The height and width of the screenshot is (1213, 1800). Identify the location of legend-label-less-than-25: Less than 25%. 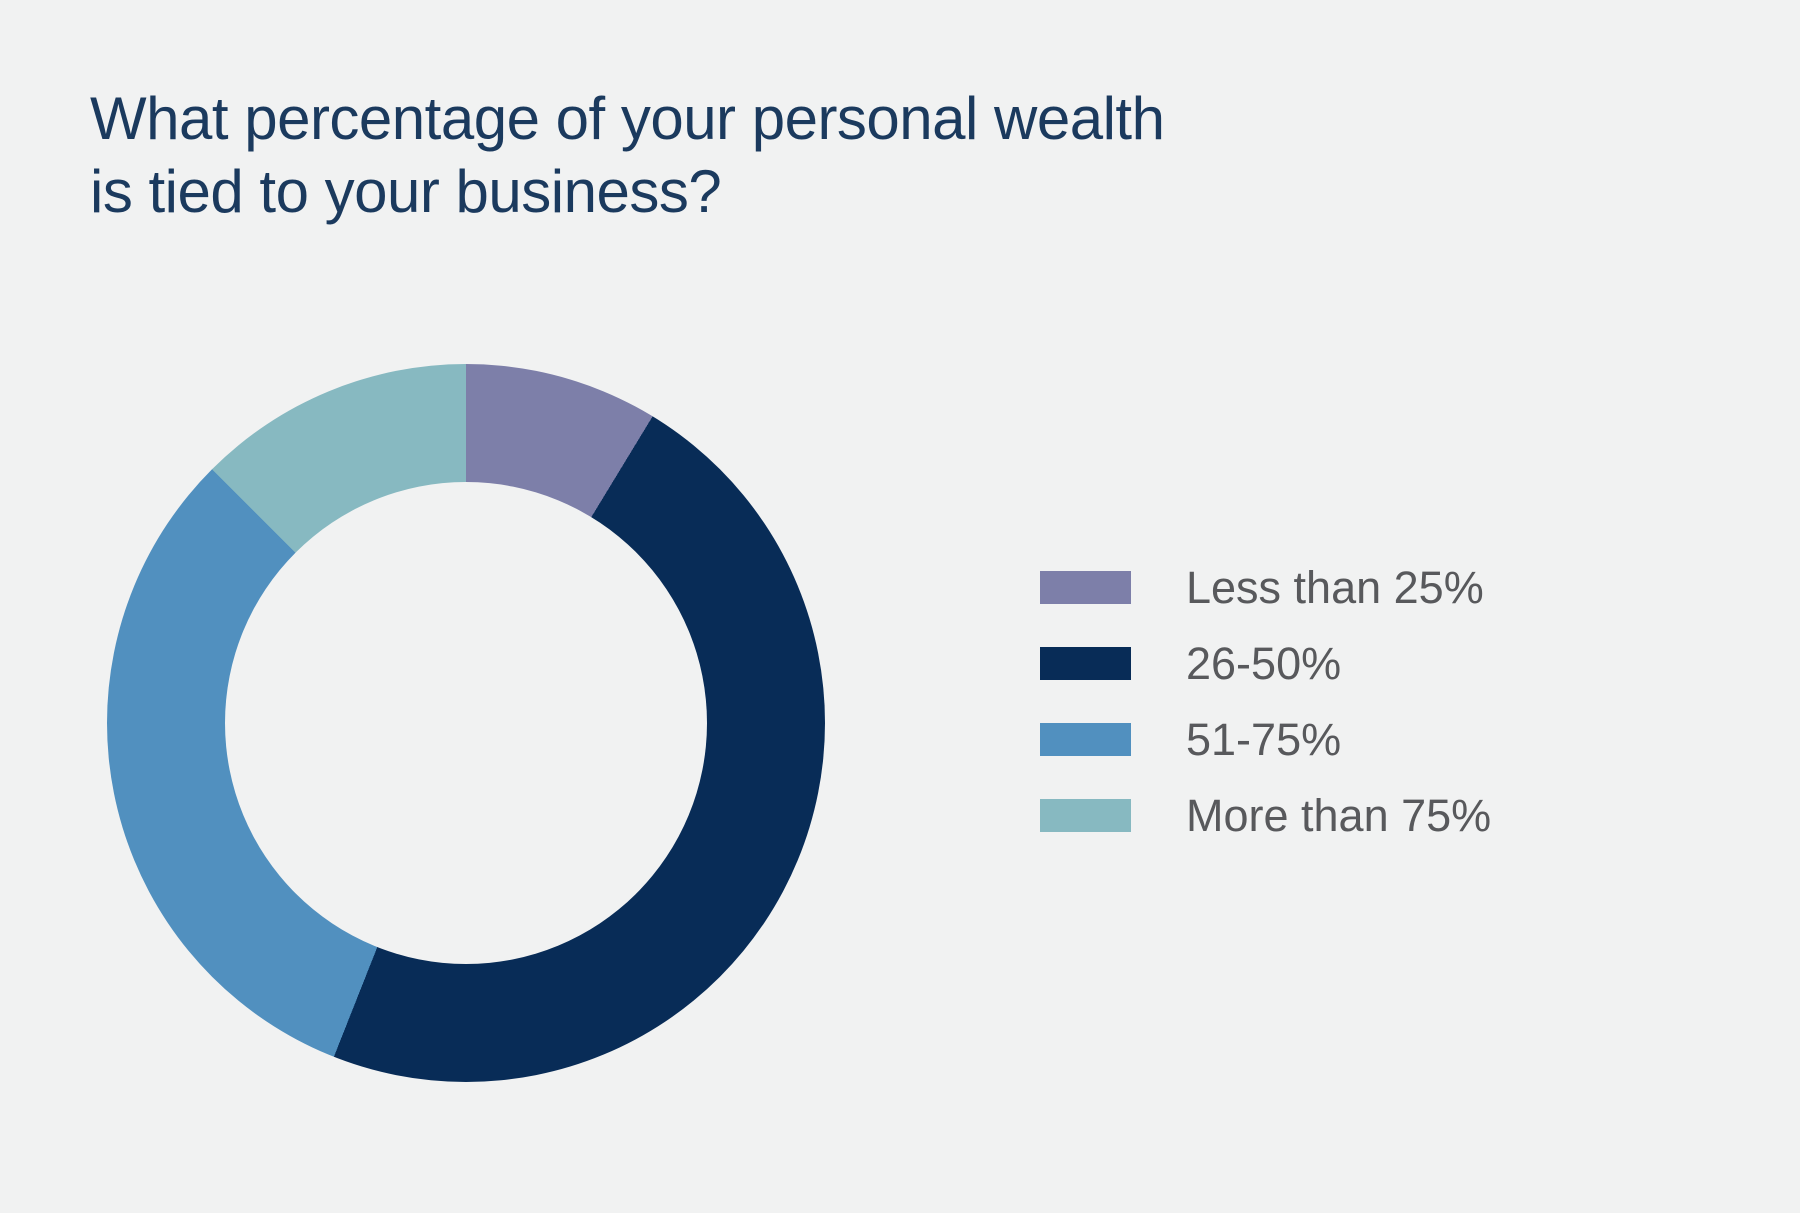
(1335, 587).